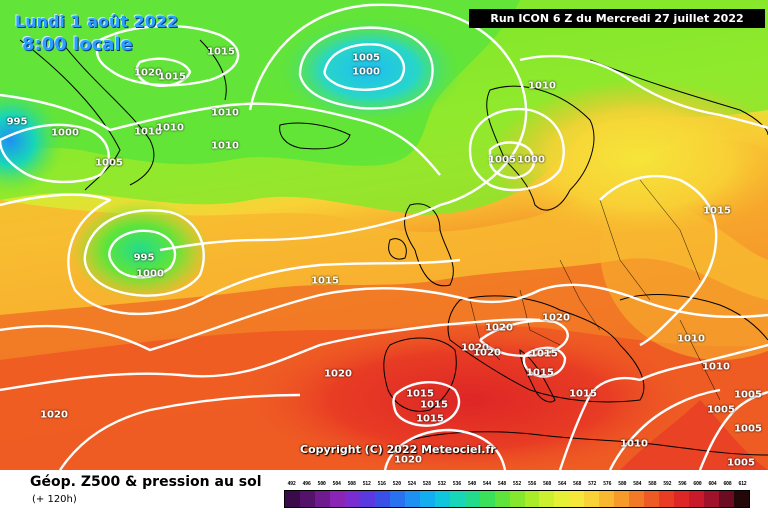 The width and height of the screenshot is (768, 512). I want to click on scale-tick-label: 580, so click(622, 484).